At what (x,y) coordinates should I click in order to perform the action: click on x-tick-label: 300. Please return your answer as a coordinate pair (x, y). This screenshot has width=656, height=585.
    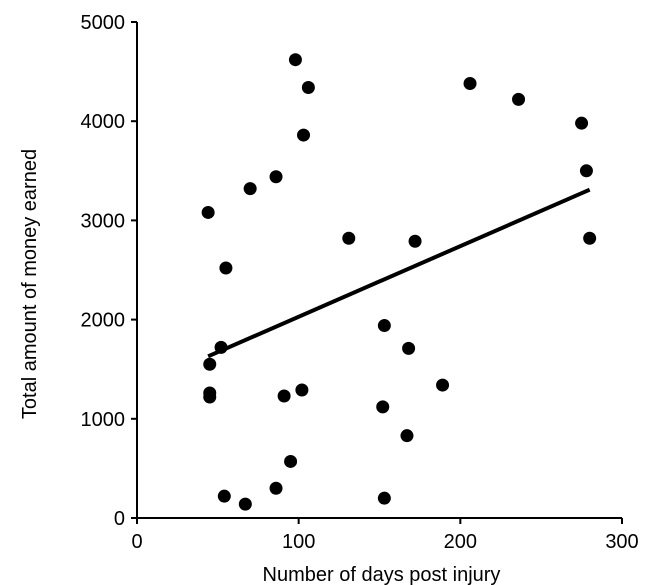
    Looking at the image, I should click on (621, 542).